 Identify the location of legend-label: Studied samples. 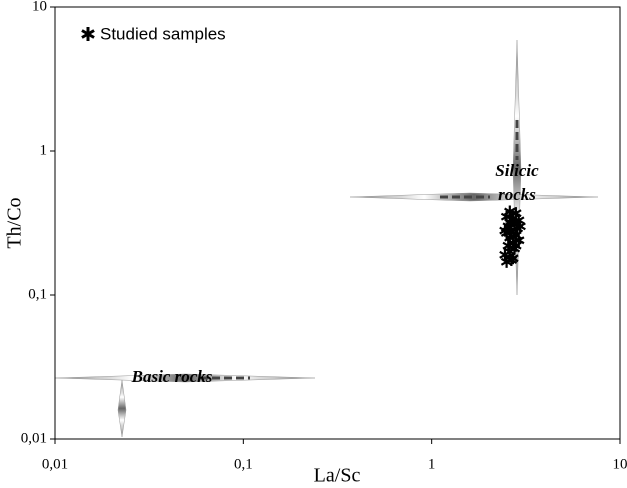
(163, 33).